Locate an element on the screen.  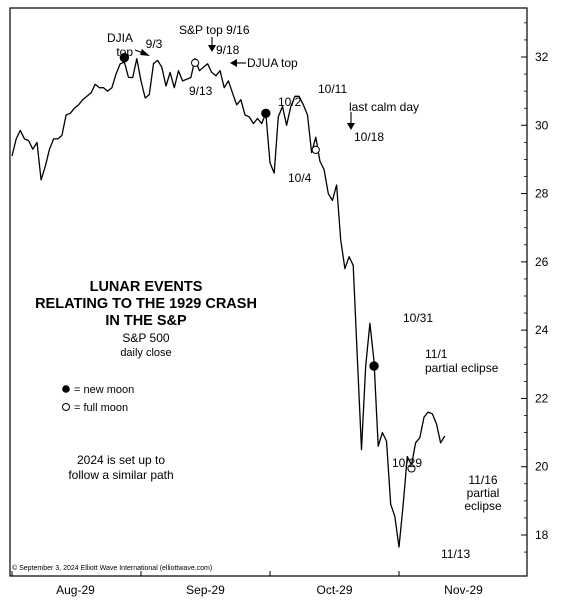
annotation-label: top is located at coordinates (124, 52).